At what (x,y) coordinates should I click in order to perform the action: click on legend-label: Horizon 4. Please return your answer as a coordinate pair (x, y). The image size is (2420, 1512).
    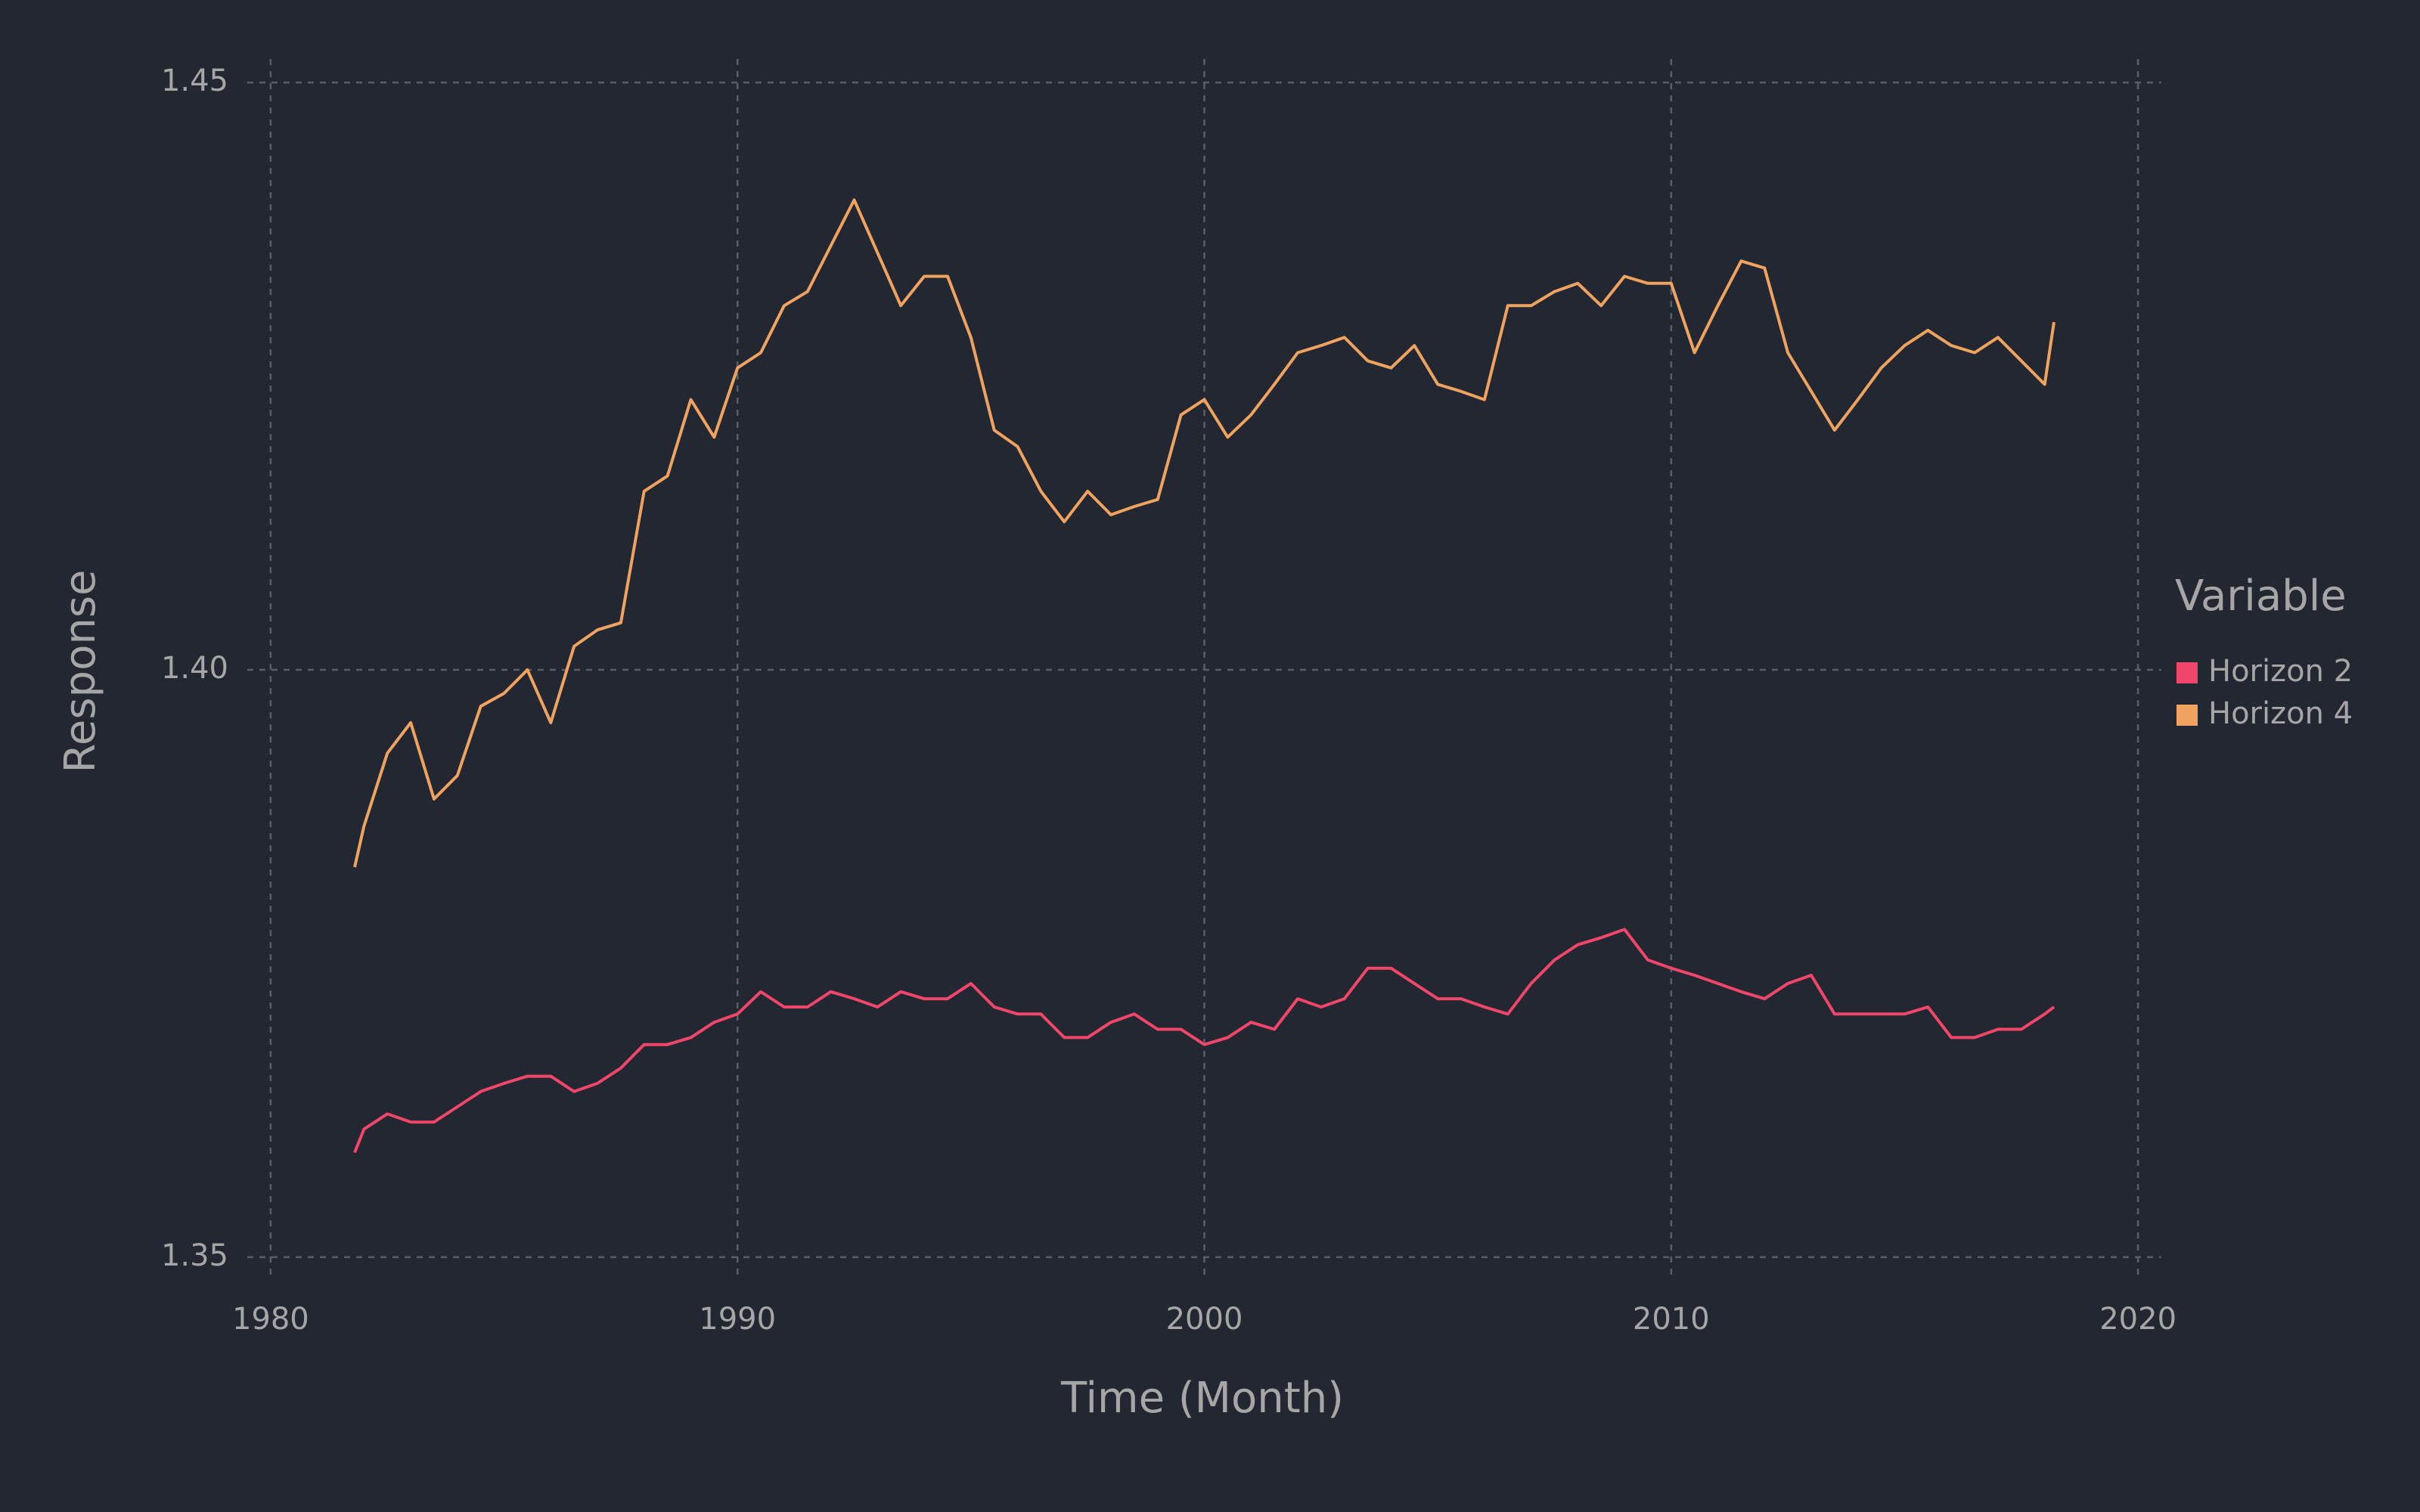
    Looking at the image, I should click on (2280, 713).